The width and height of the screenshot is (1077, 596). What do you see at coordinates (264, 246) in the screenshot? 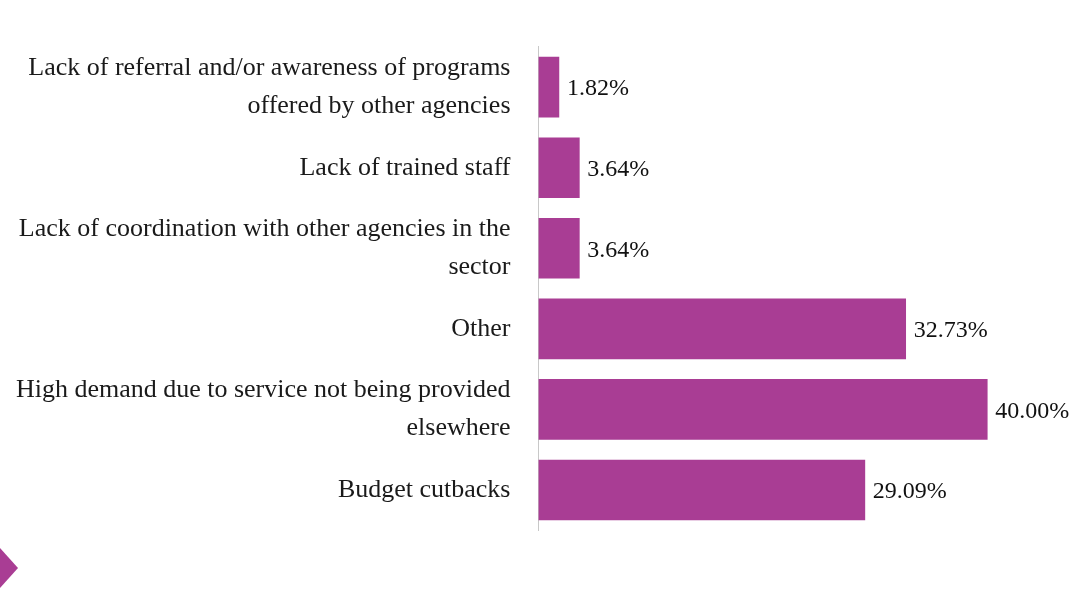
I see `y-tick-label: Lack of coordination with other agencies in the sector` at bounding box center [264, 246].